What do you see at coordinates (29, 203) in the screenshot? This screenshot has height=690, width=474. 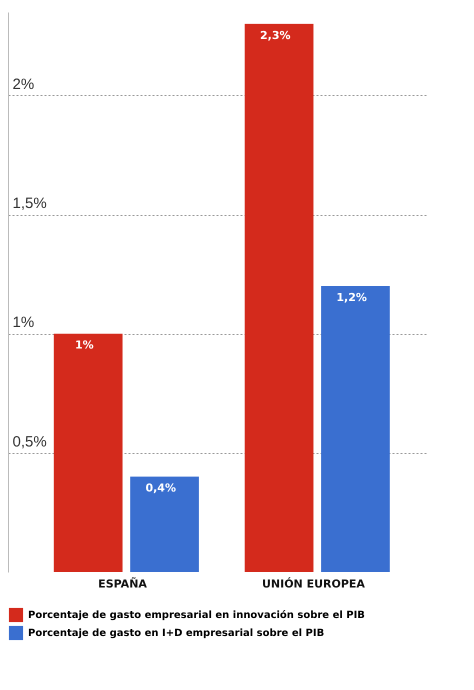 I see `y-tick-label: 1,5%` at bounding box center [29, 203].